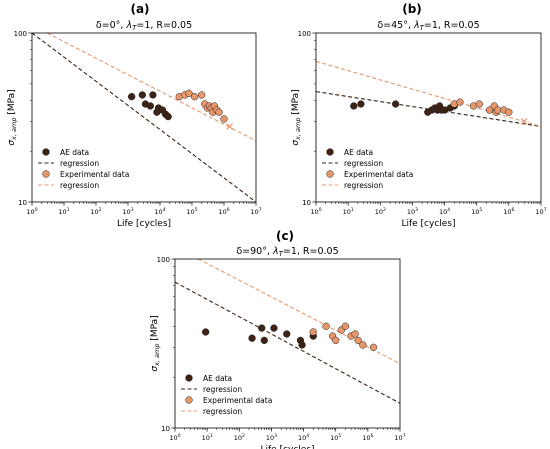 Image resolution: width=550 pixels, height=449 pixels. Describe the element at coordinates (144, 26) in the screenshot. I see `chart-title: δ=0°, λT=1, R=0.05` at that location.